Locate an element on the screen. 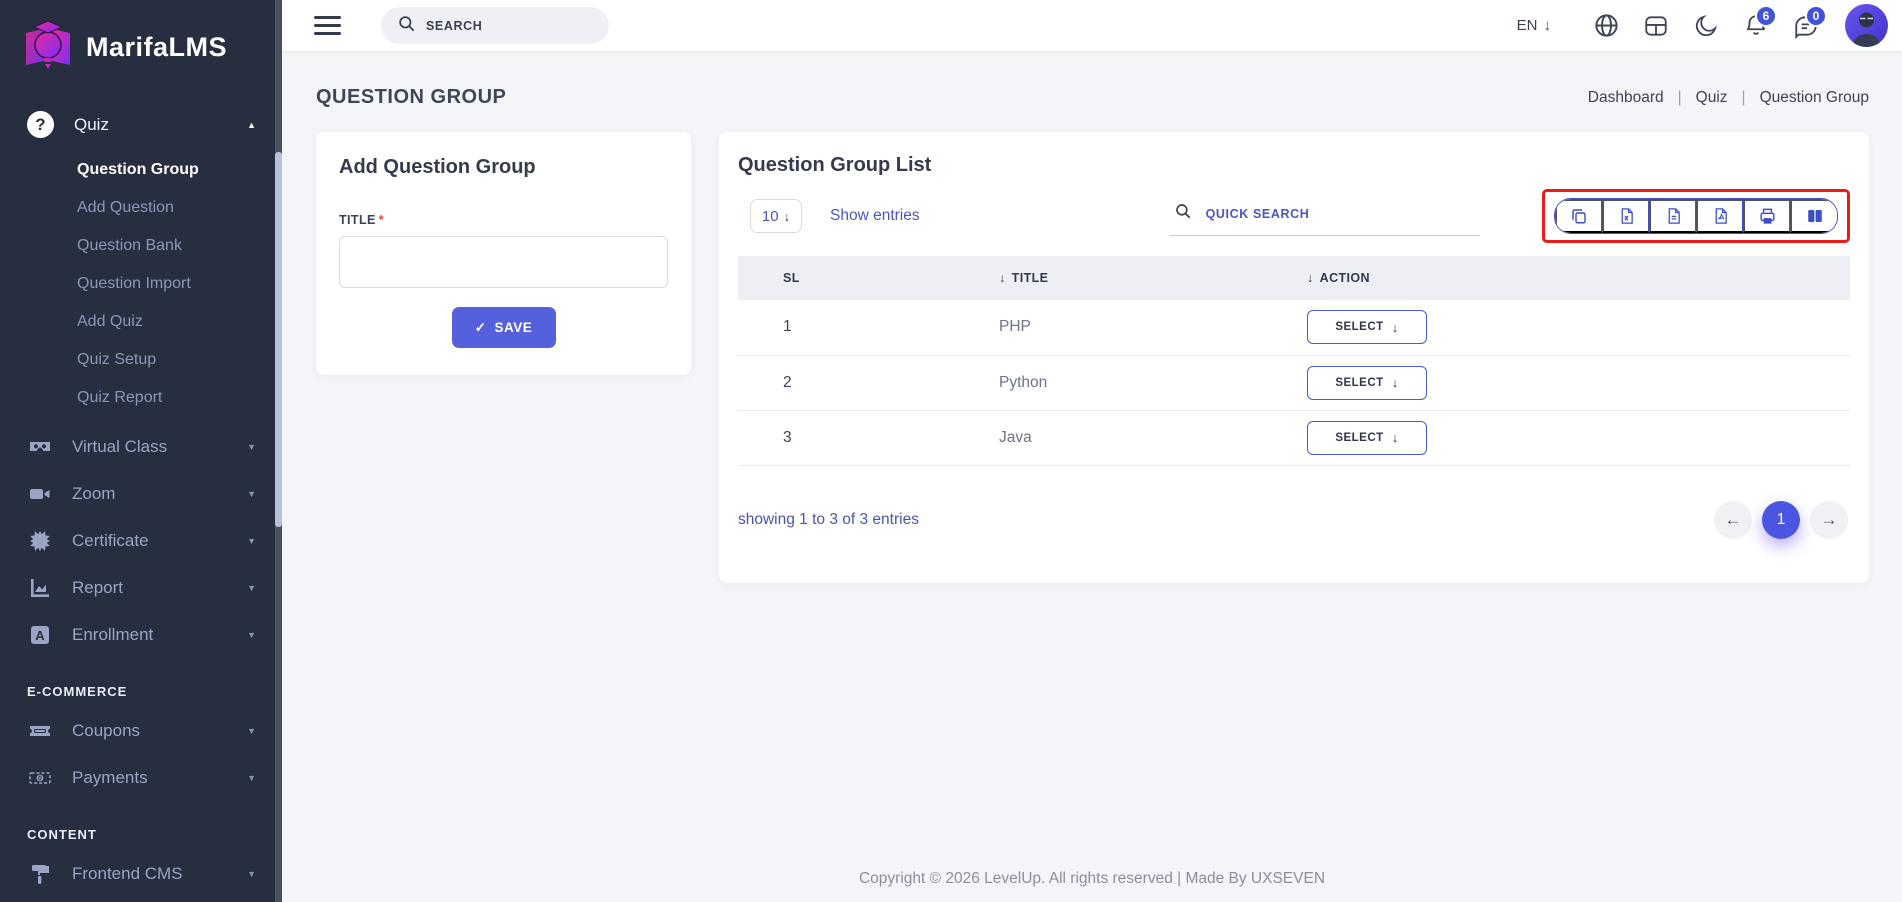 The image size is (1902, 902). check-icon: ✓ is located at coordinates (480, 327).